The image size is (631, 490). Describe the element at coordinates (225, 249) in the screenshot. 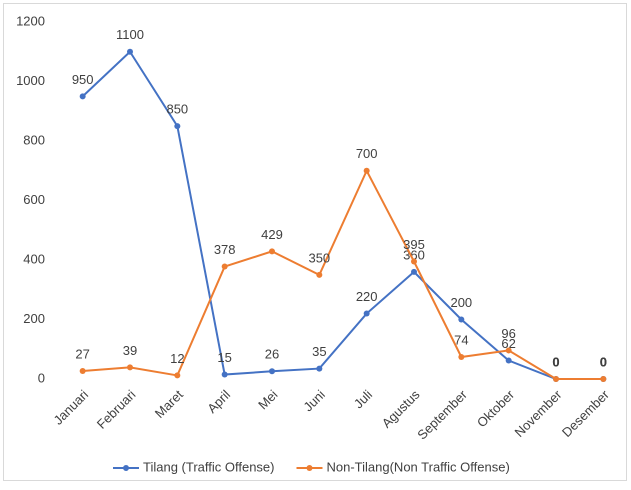

I see `data-label: 378` at that location.